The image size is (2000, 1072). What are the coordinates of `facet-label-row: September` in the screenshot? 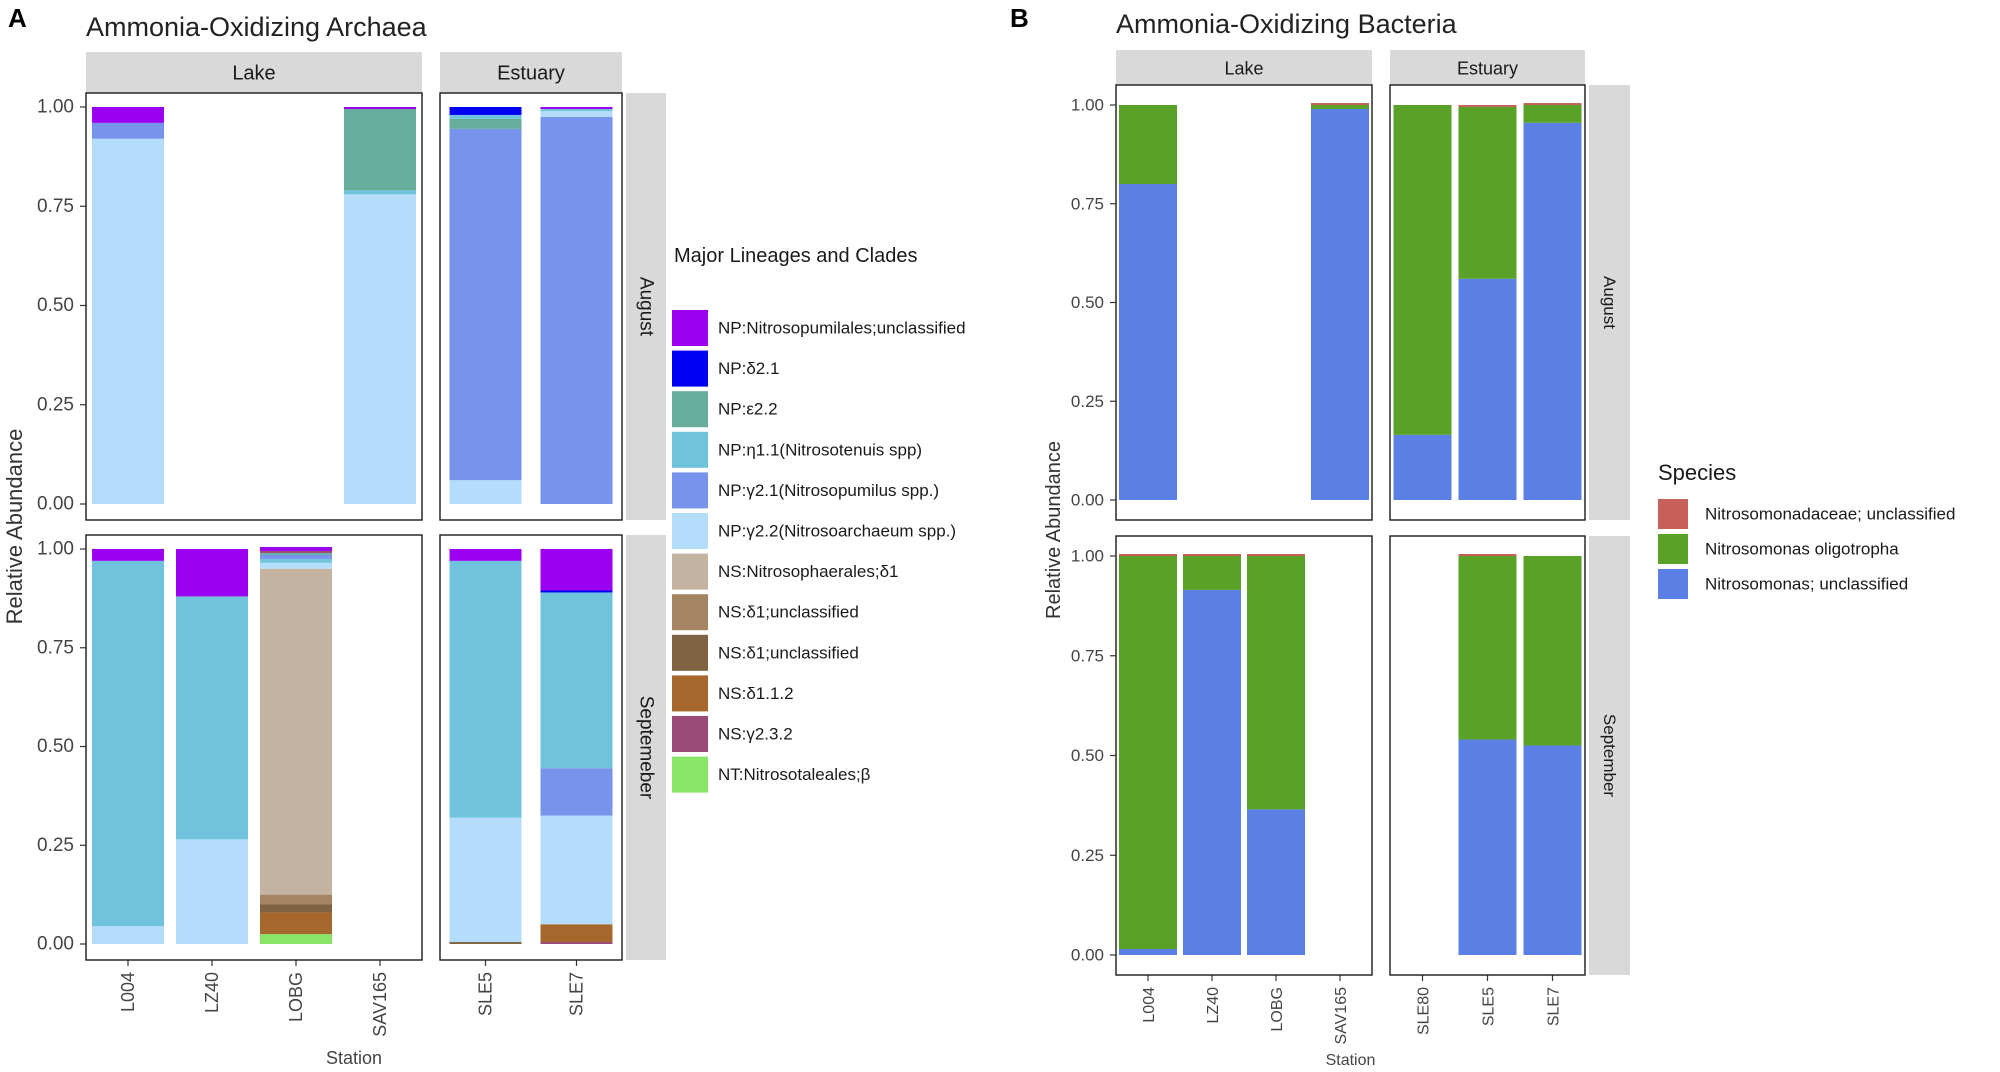 It's located at (1609, 755).